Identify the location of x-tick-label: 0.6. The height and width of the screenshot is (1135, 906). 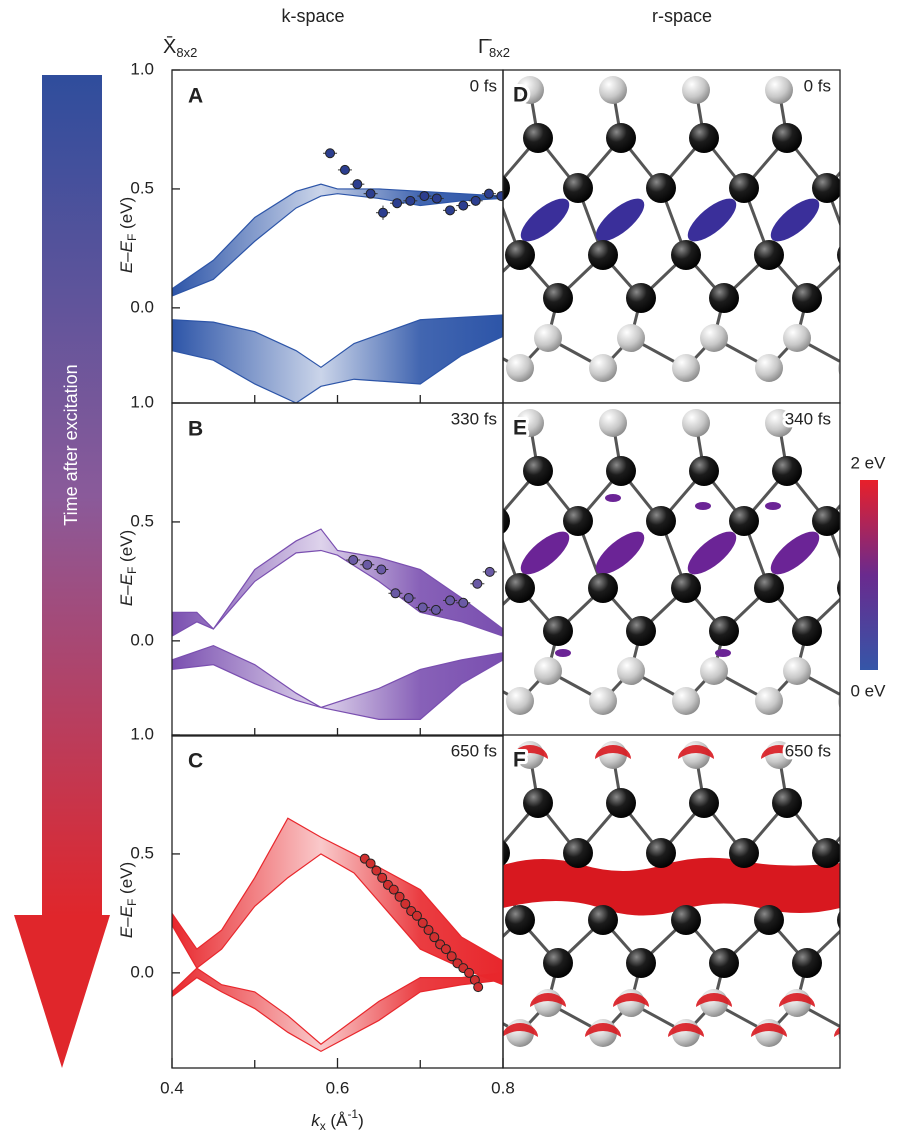
(338, 1087).